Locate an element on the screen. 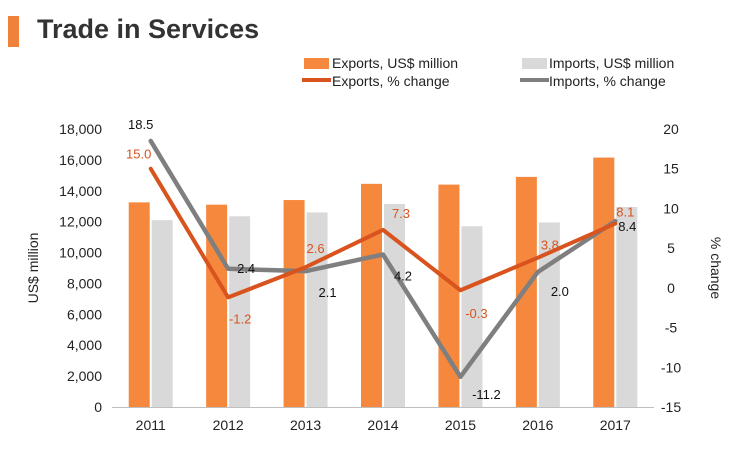 Image resolution: width=750 pixels, height=451 pixels. x-tick-label: 2012 is located at coordinates (228, 425).